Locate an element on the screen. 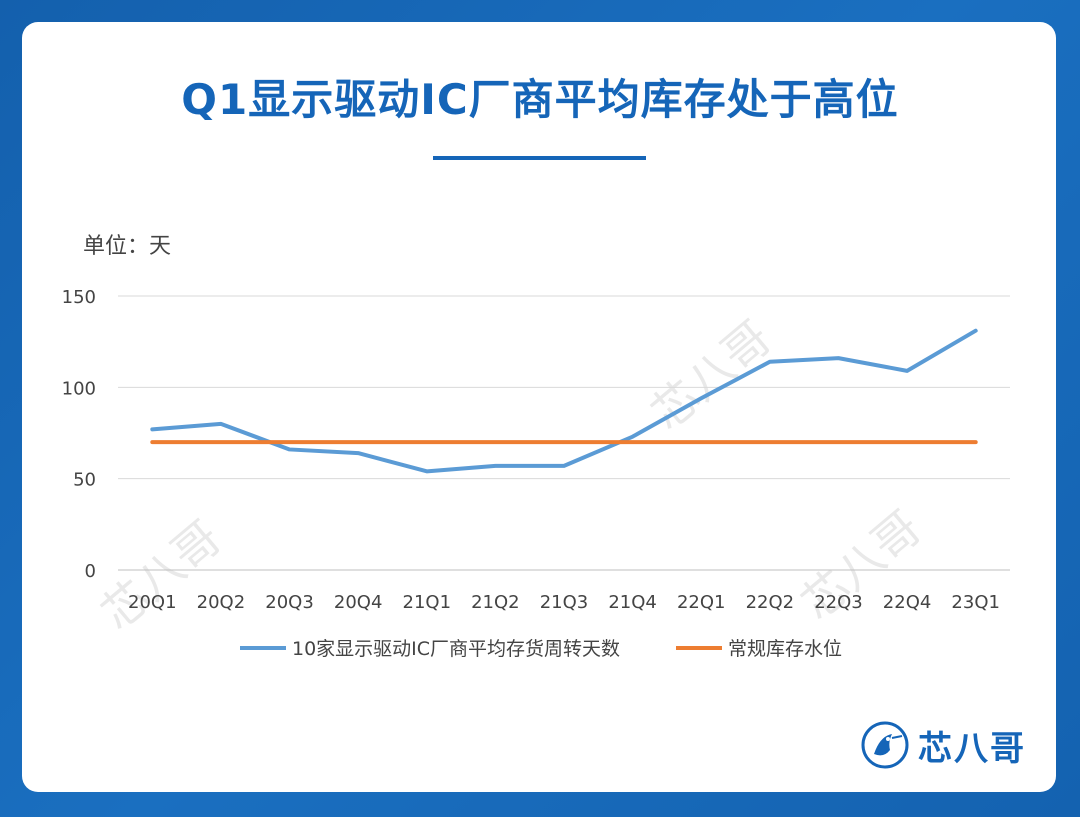 Image resolution: width=1080 pixels, height=817 pixels. y-tick-label: 50 is located at coordinates (84, 480).